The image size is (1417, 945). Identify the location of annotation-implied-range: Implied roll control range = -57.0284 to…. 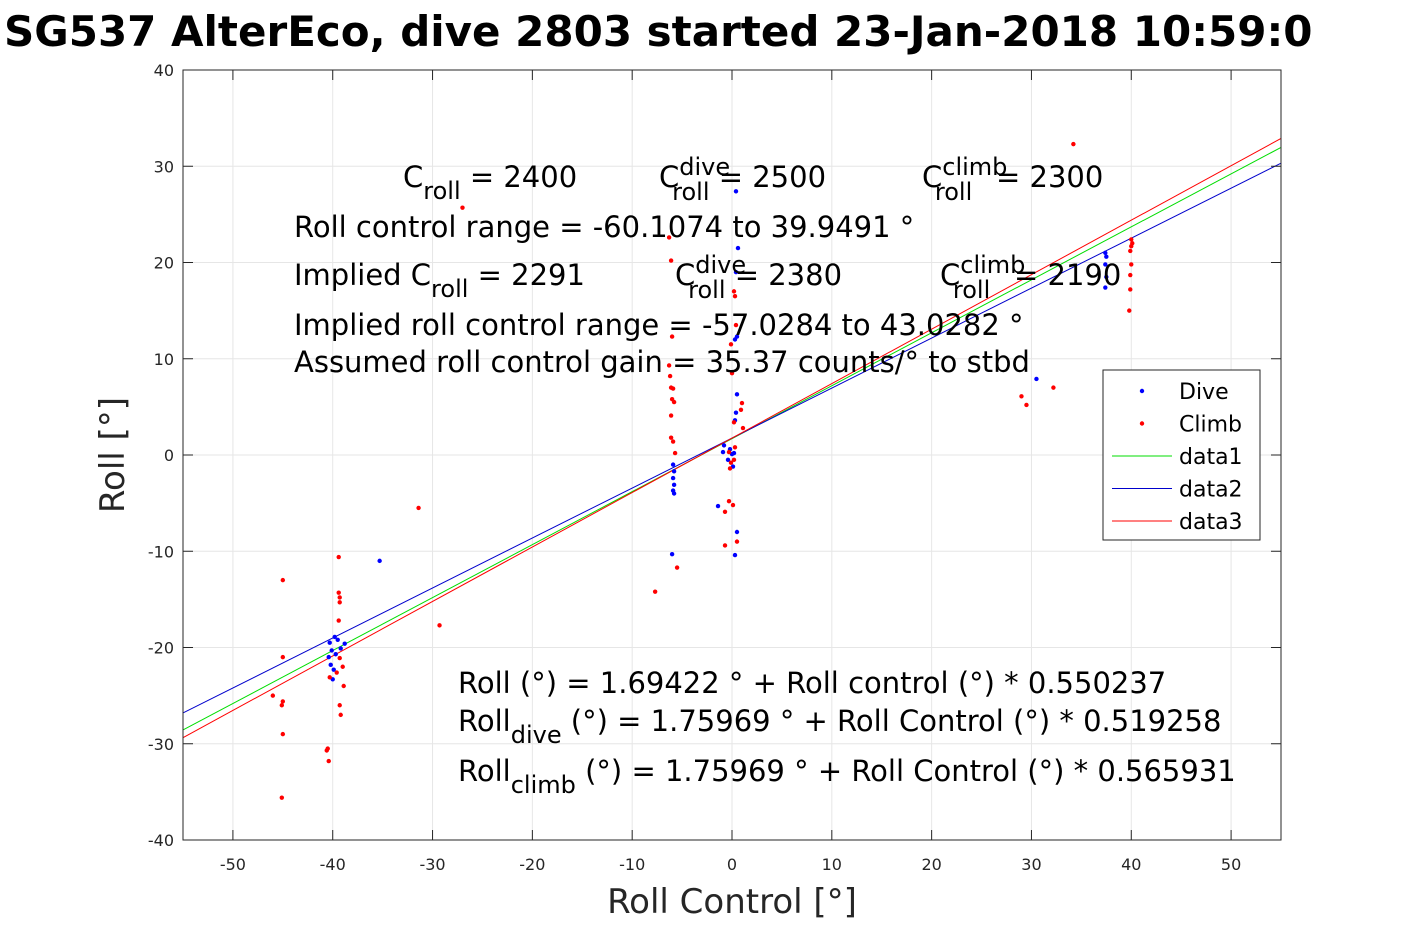
(659, 325).